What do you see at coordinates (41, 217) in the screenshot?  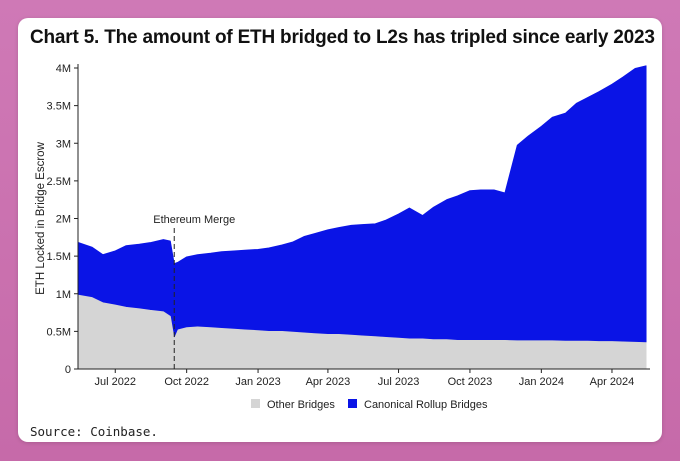 I see `y-axis-label: ETH Locked in Bridge Escrow` at bounding box center [41, 217].